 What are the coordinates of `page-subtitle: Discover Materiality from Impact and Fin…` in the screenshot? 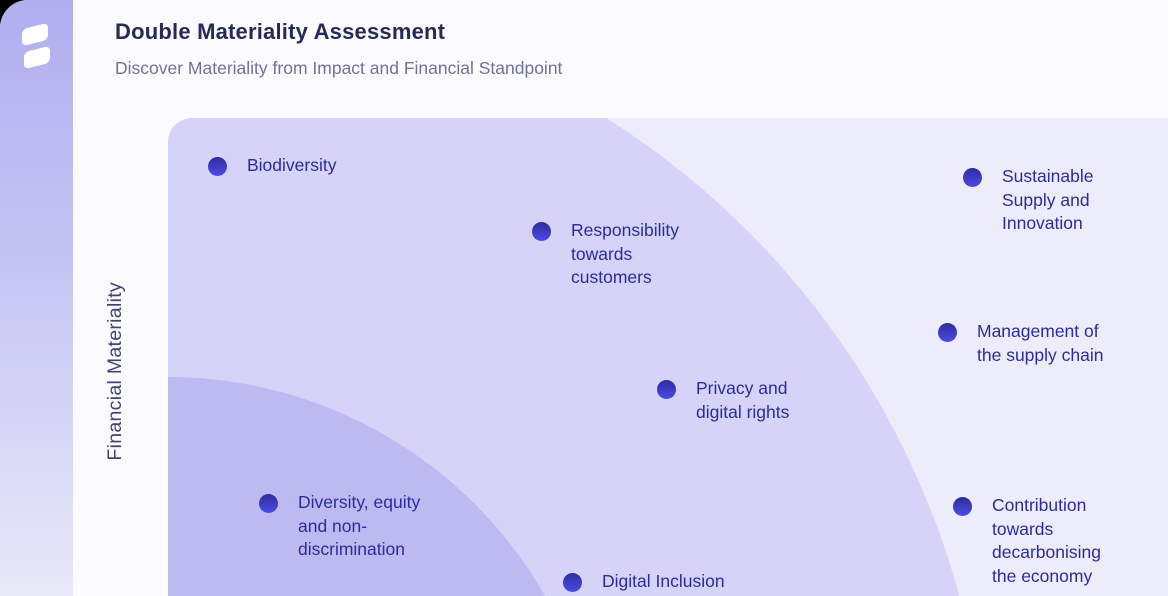 It's located at (339, 68).